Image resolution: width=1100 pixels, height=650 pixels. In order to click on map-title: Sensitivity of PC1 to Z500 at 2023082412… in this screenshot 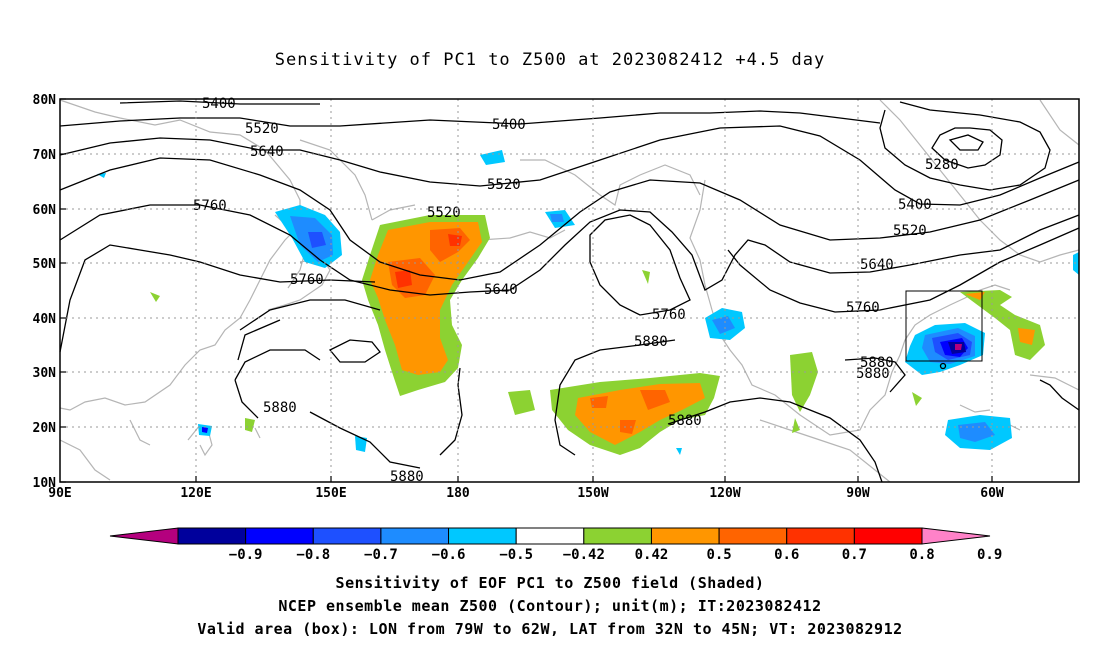, I will do `click(550, 60)`.